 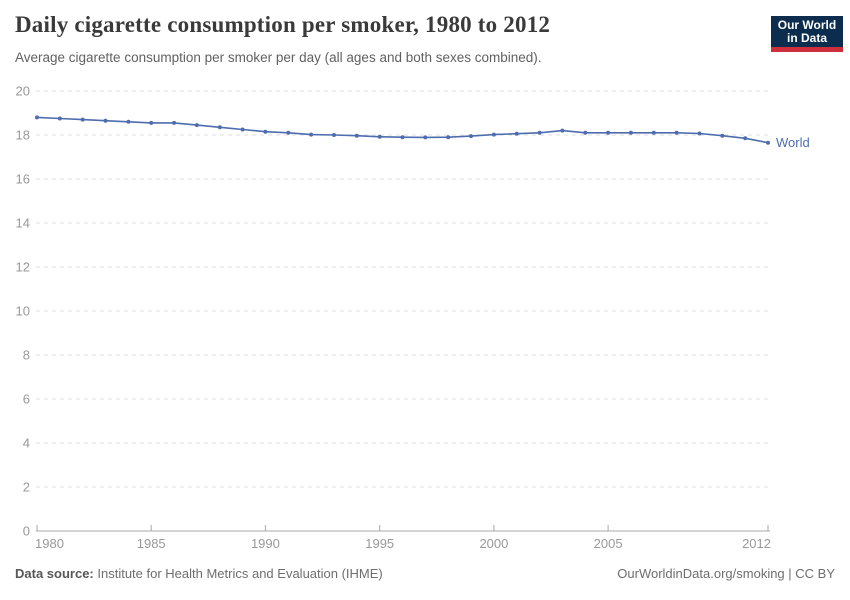 What do you see at coordinates (379, 543) in the screenshot?
I see `svg-text: 1995` at bounding box center [379, 543].